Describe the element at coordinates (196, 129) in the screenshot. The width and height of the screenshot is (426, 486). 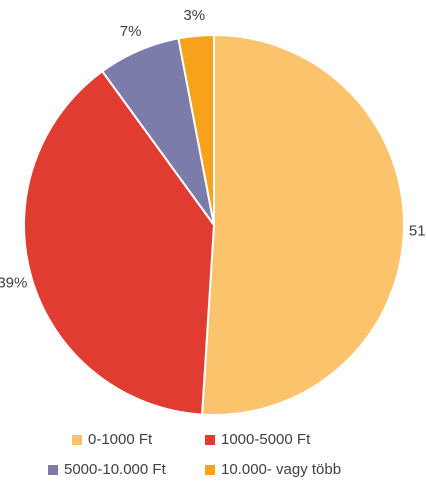
I see `pie-slice` at that location.